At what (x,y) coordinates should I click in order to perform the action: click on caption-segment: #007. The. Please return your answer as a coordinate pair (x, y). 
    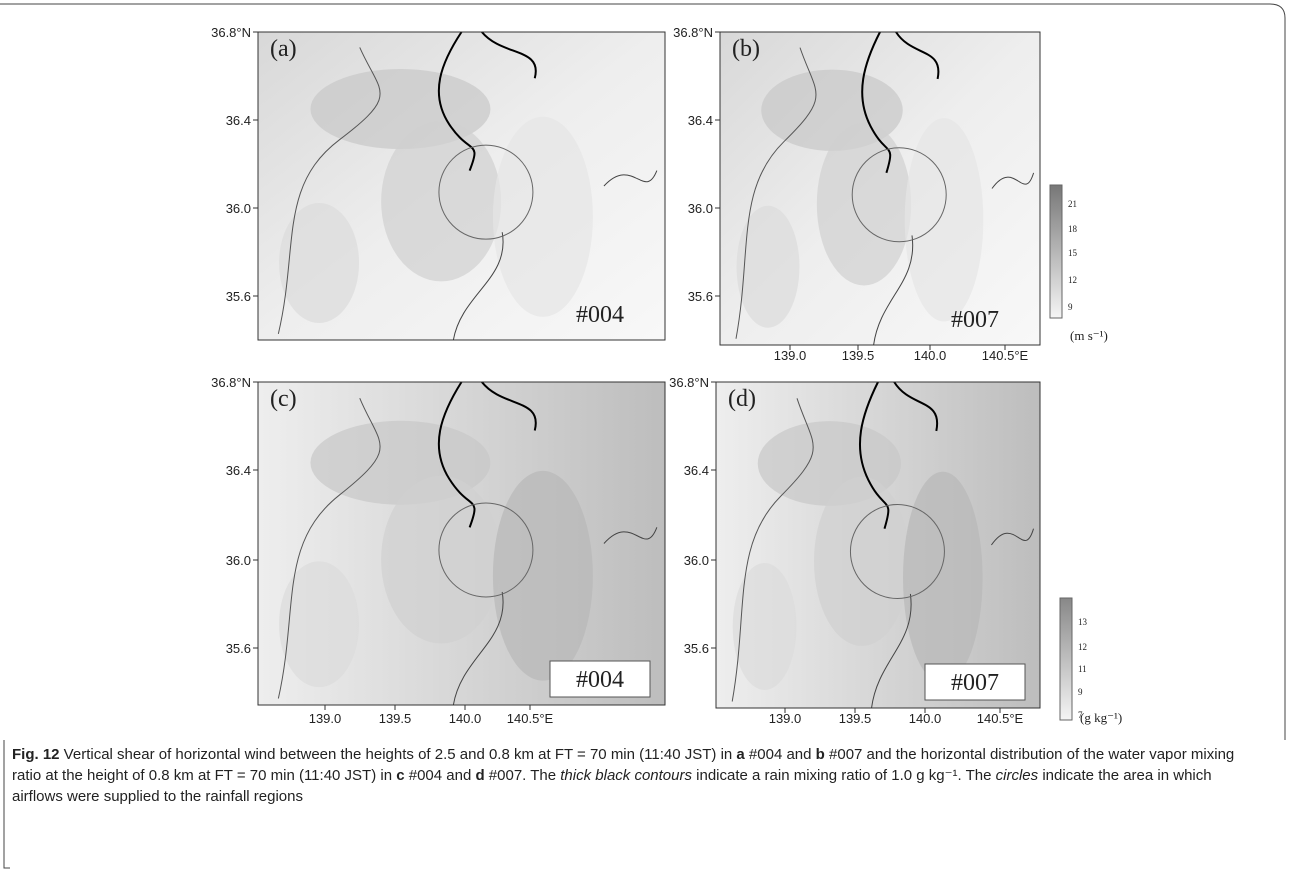
    Looking at the image, I should click on (522, 775).